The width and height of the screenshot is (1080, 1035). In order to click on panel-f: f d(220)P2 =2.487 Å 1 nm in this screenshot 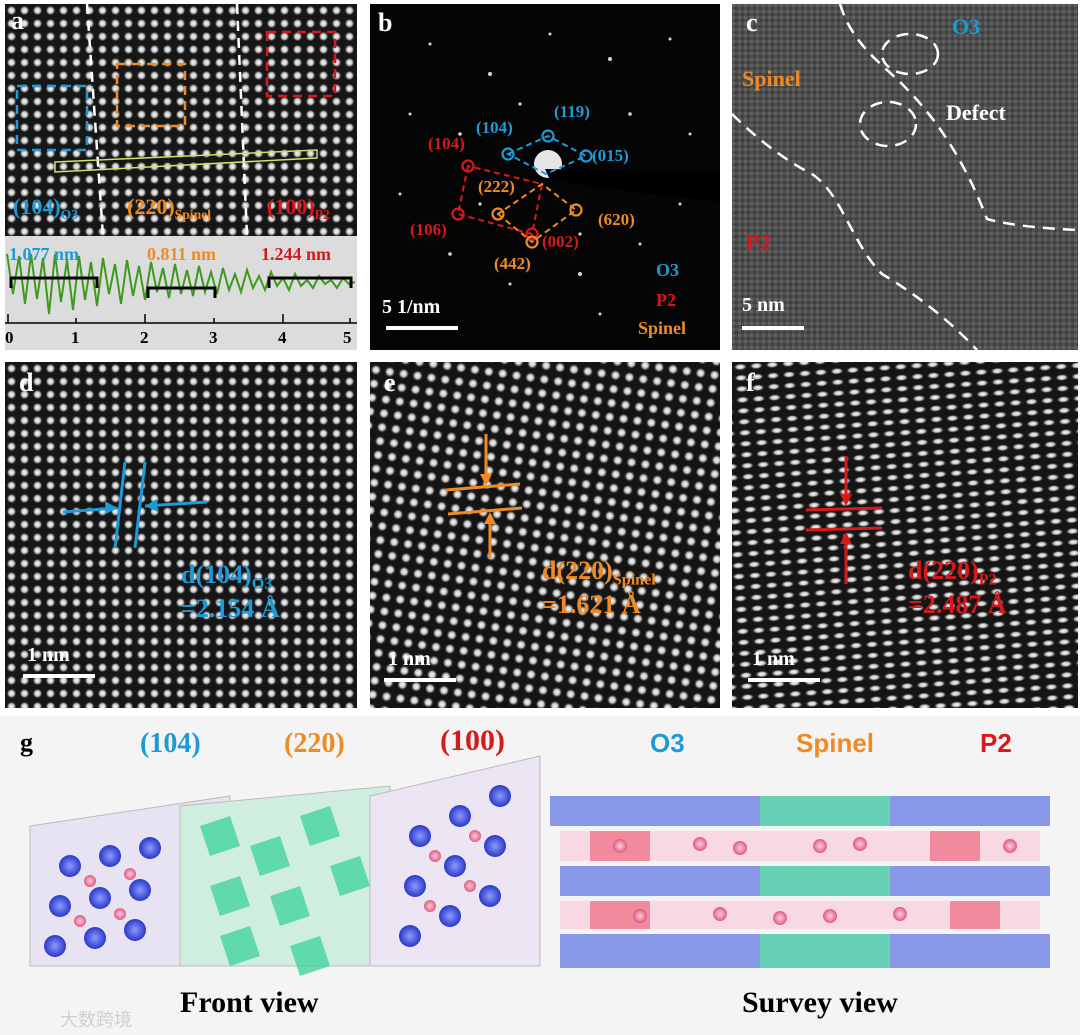, I will do `click(905, 535)`.